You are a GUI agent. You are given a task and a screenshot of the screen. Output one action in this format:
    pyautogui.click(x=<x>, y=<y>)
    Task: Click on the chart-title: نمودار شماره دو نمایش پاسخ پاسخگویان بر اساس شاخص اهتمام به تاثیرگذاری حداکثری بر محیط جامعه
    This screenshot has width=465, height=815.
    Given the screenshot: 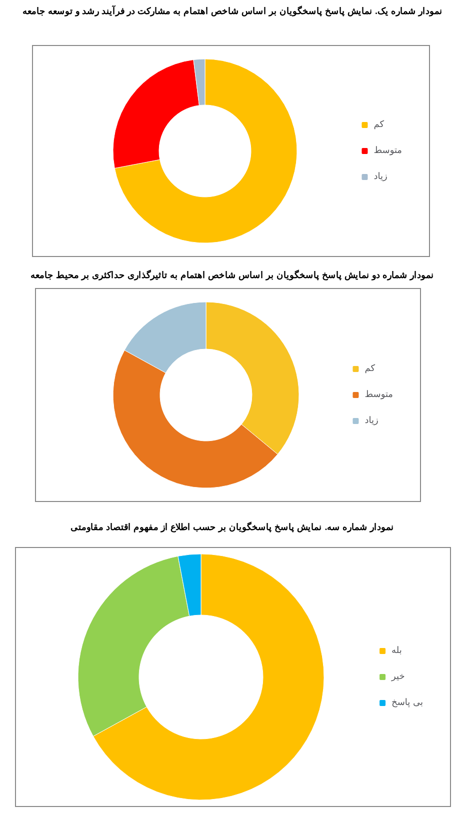 What is the action you would take?
    pyautogui.click(x=233, y=275)
    